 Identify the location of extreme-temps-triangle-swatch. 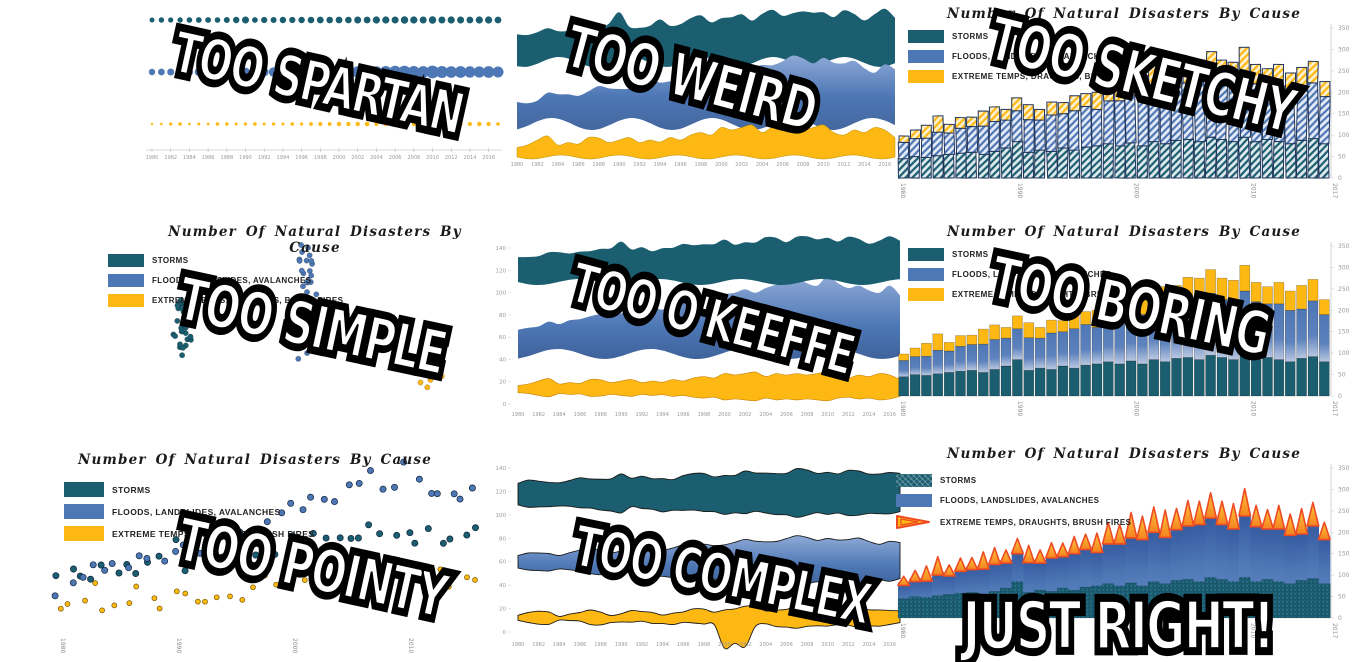
(914, 522).